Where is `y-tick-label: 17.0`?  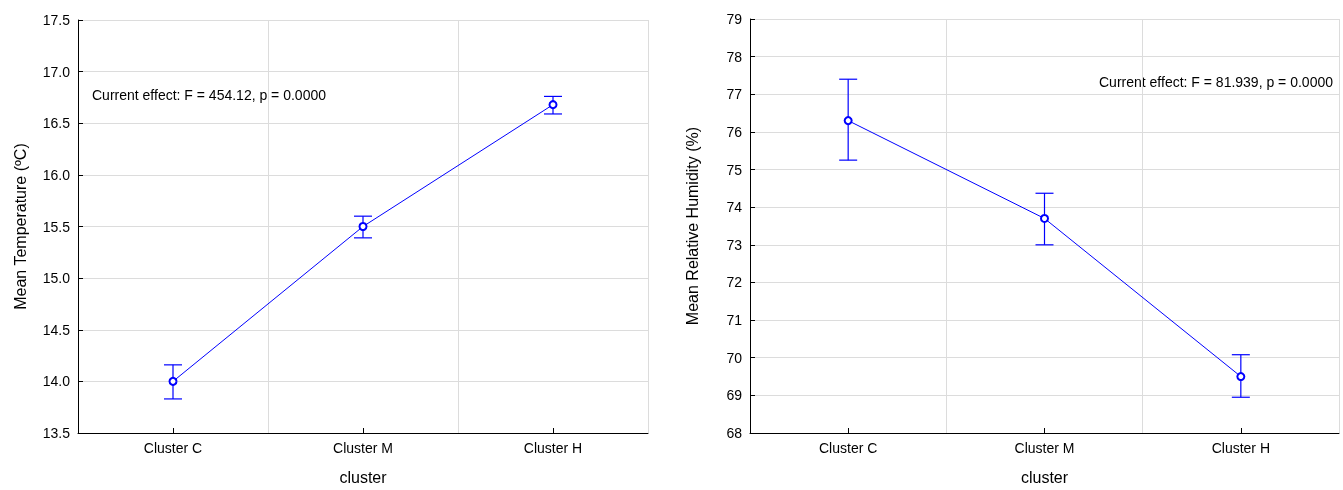 y-tick-label: 17.0 is located at coordinates (56, 71).